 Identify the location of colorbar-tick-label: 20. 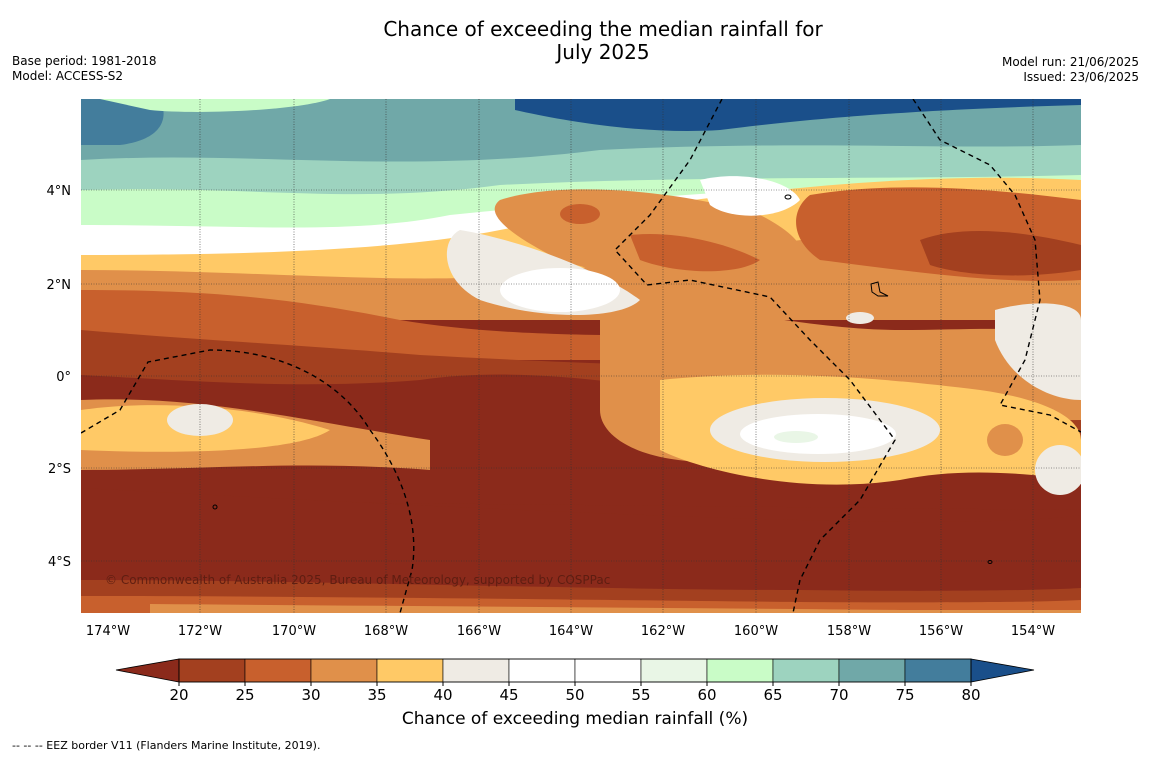
(178, 695).